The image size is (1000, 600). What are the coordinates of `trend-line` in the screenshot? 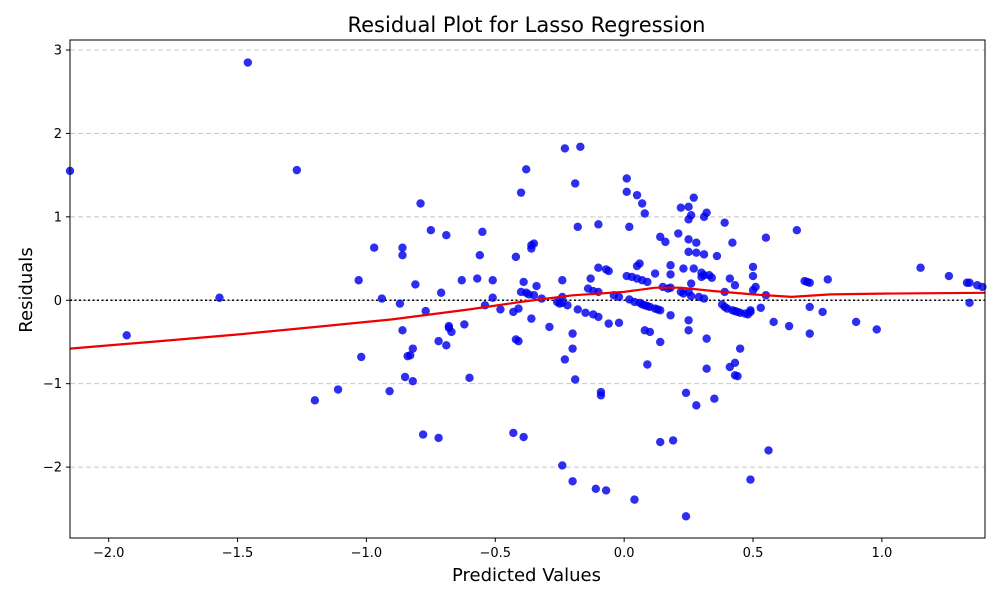 It's located at (527, 318).